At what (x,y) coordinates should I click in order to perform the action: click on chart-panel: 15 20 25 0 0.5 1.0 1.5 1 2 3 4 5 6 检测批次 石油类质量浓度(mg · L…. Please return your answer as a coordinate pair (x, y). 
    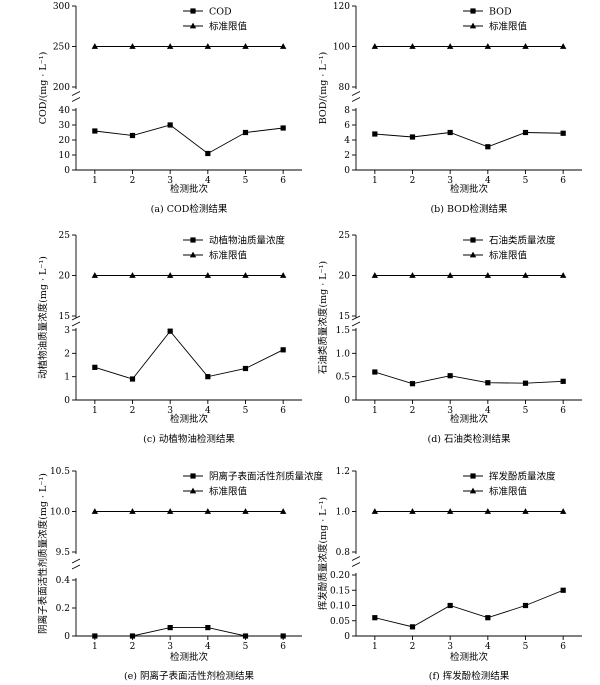
    Looking at the image, I should click on (449, 338).